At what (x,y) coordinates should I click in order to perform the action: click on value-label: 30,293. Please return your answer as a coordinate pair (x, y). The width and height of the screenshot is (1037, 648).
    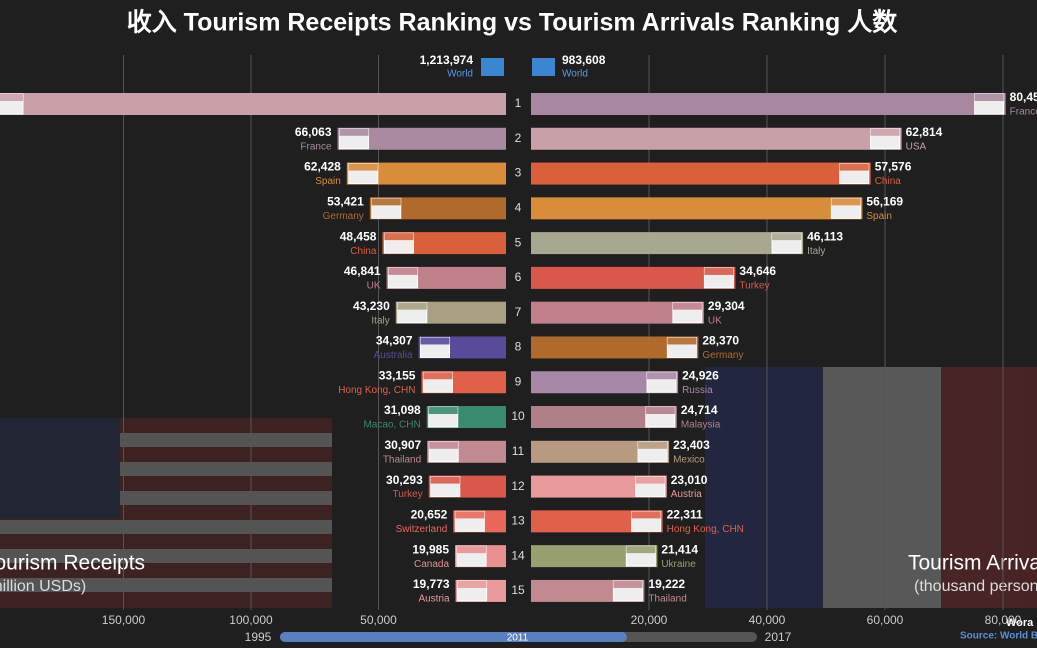
    Looking at the image, I should click on (404, 480).